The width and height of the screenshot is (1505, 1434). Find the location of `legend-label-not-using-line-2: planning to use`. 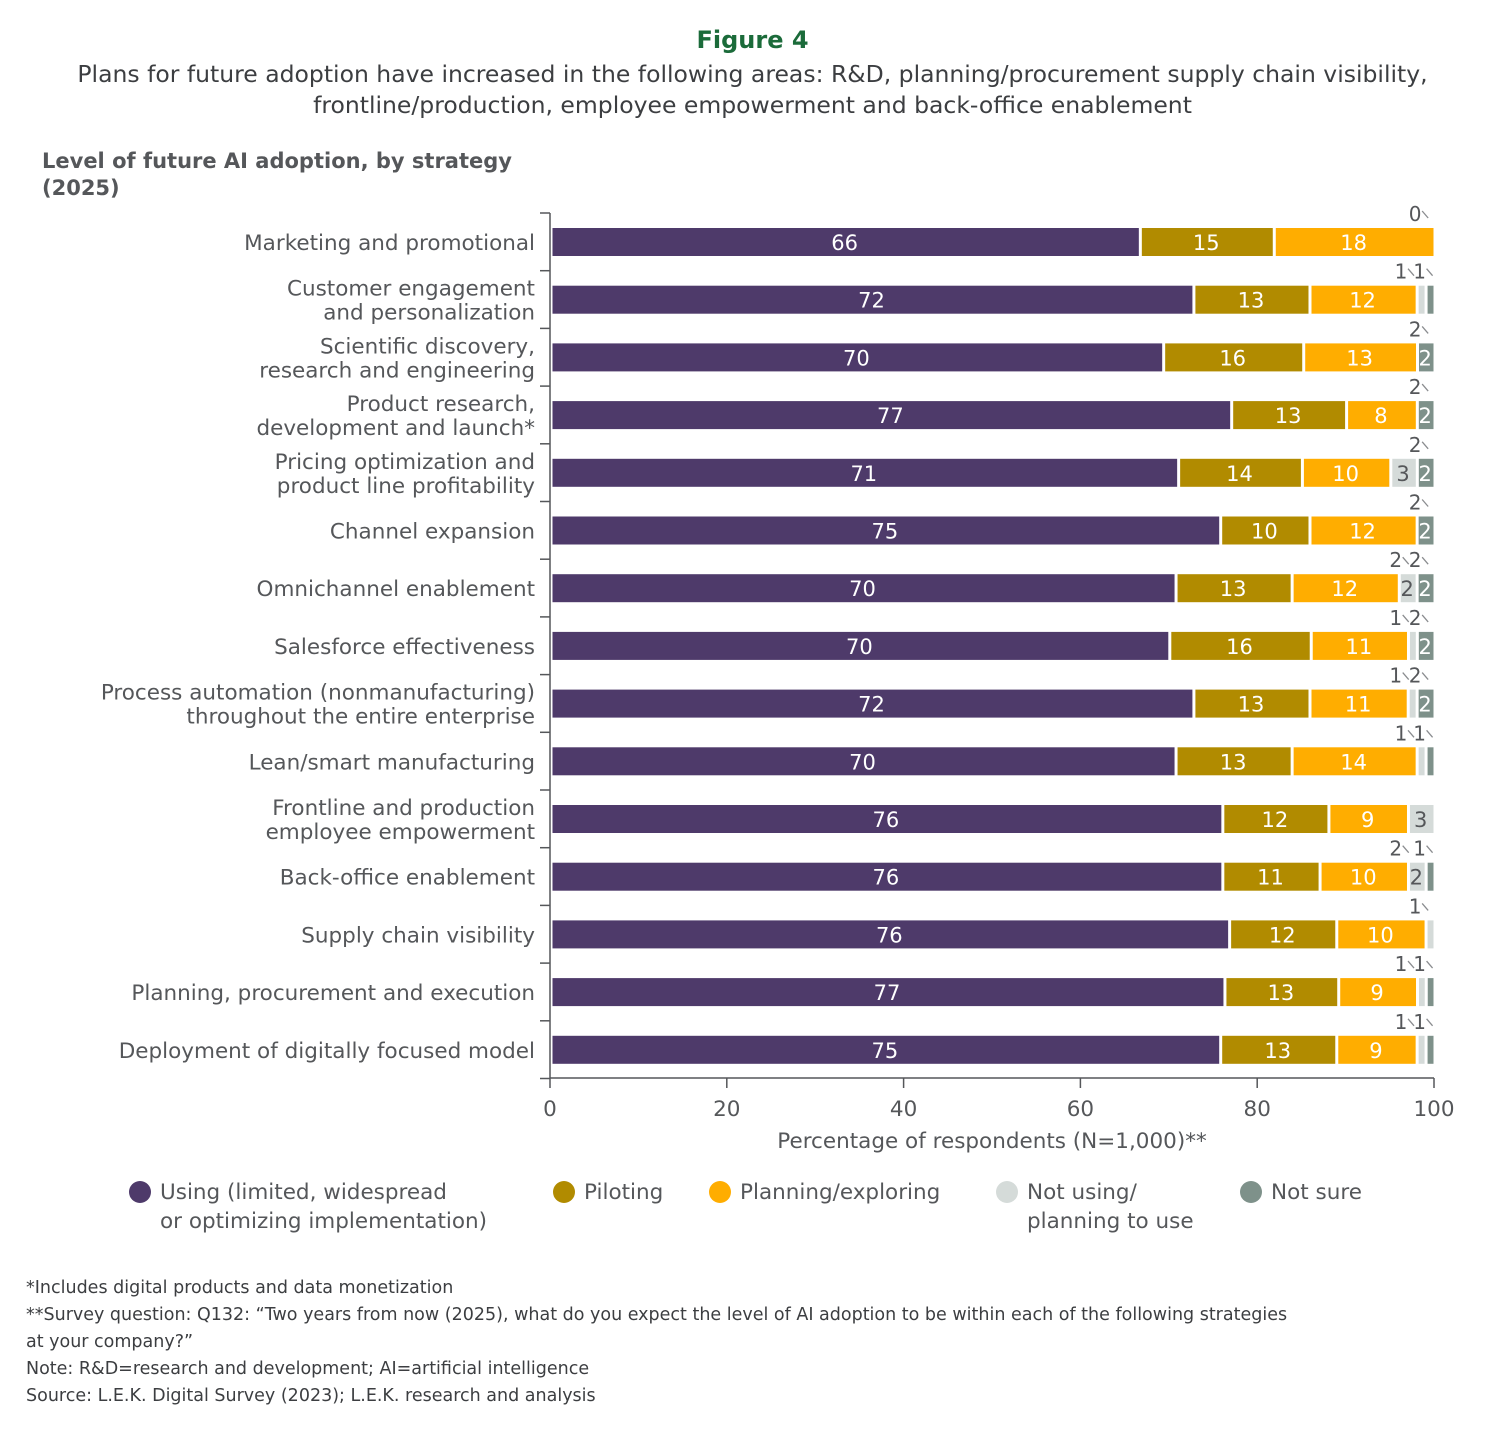

legend-label-not-using-line-2: planning to use is located at coordinates (1110, 1221).